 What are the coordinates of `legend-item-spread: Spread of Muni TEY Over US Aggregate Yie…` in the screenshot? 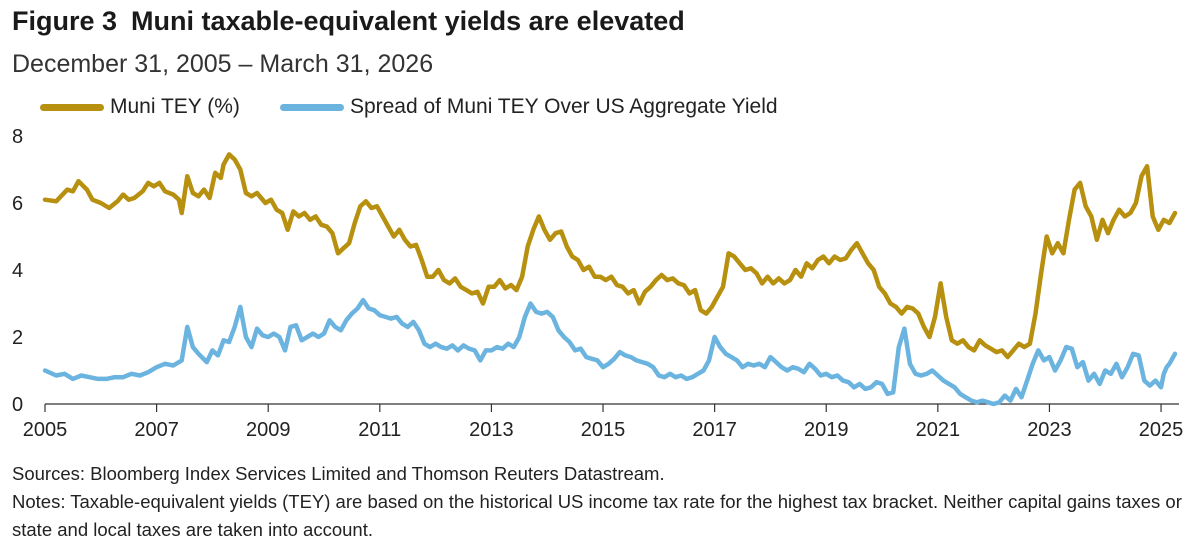 It's located at (528, 107).